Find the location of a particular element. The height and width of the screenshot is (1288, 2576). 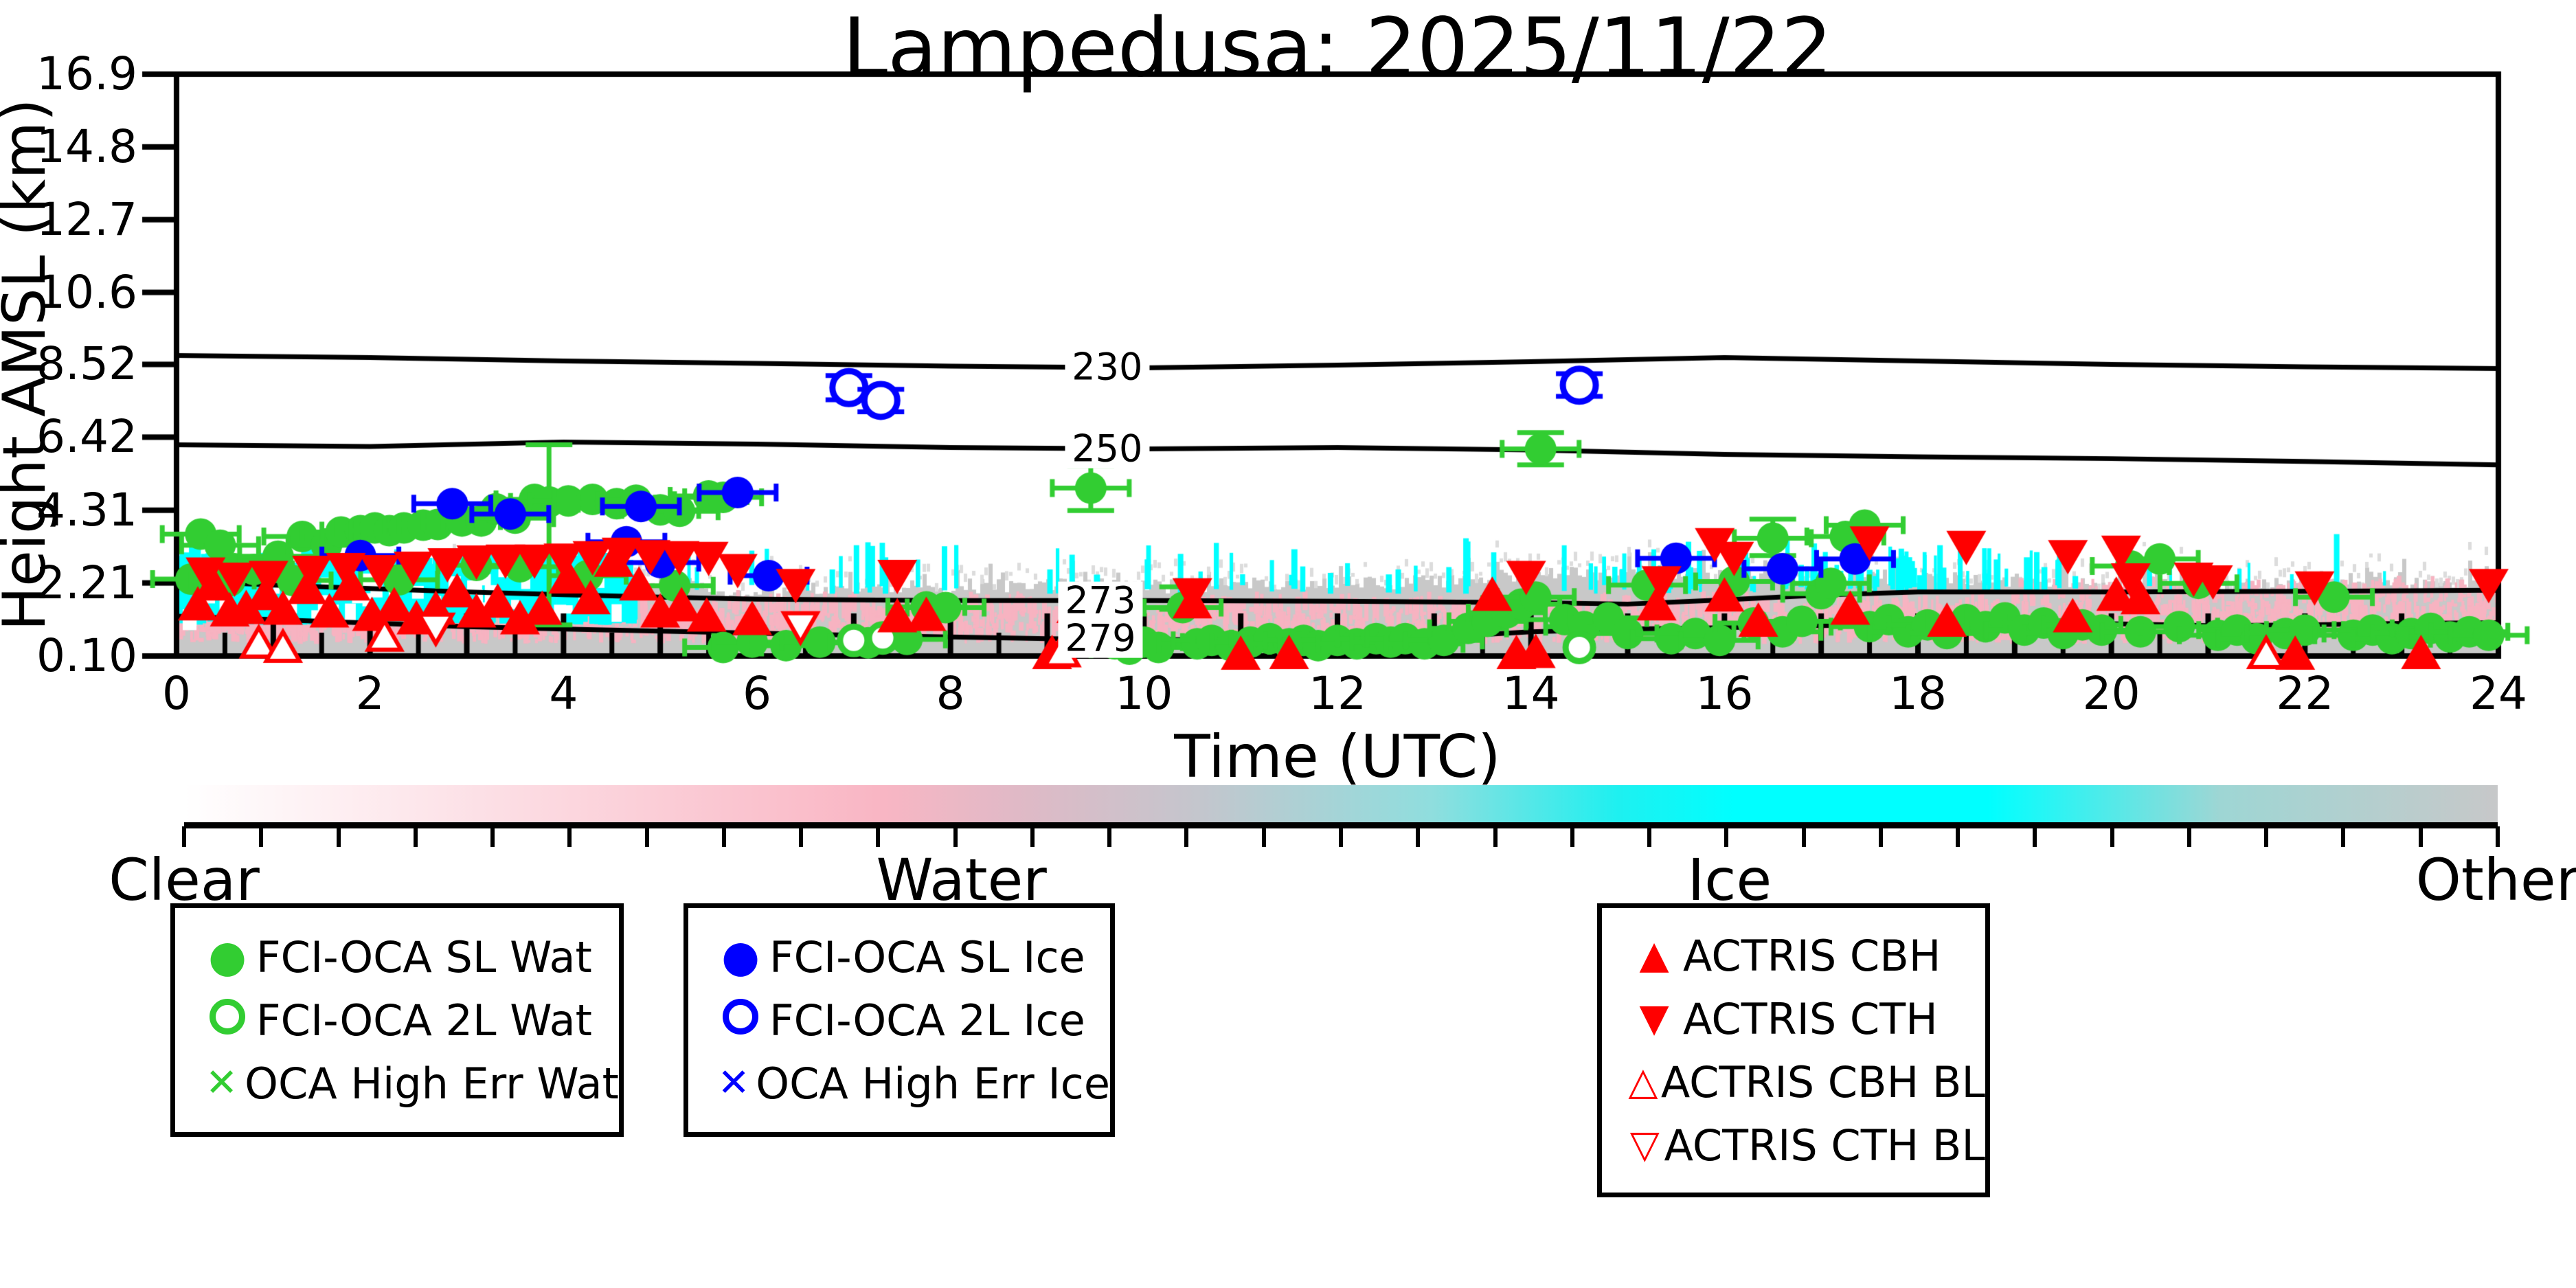

legend-label: ACTRIS CTH BL is located at coordinates (1824, 1145).